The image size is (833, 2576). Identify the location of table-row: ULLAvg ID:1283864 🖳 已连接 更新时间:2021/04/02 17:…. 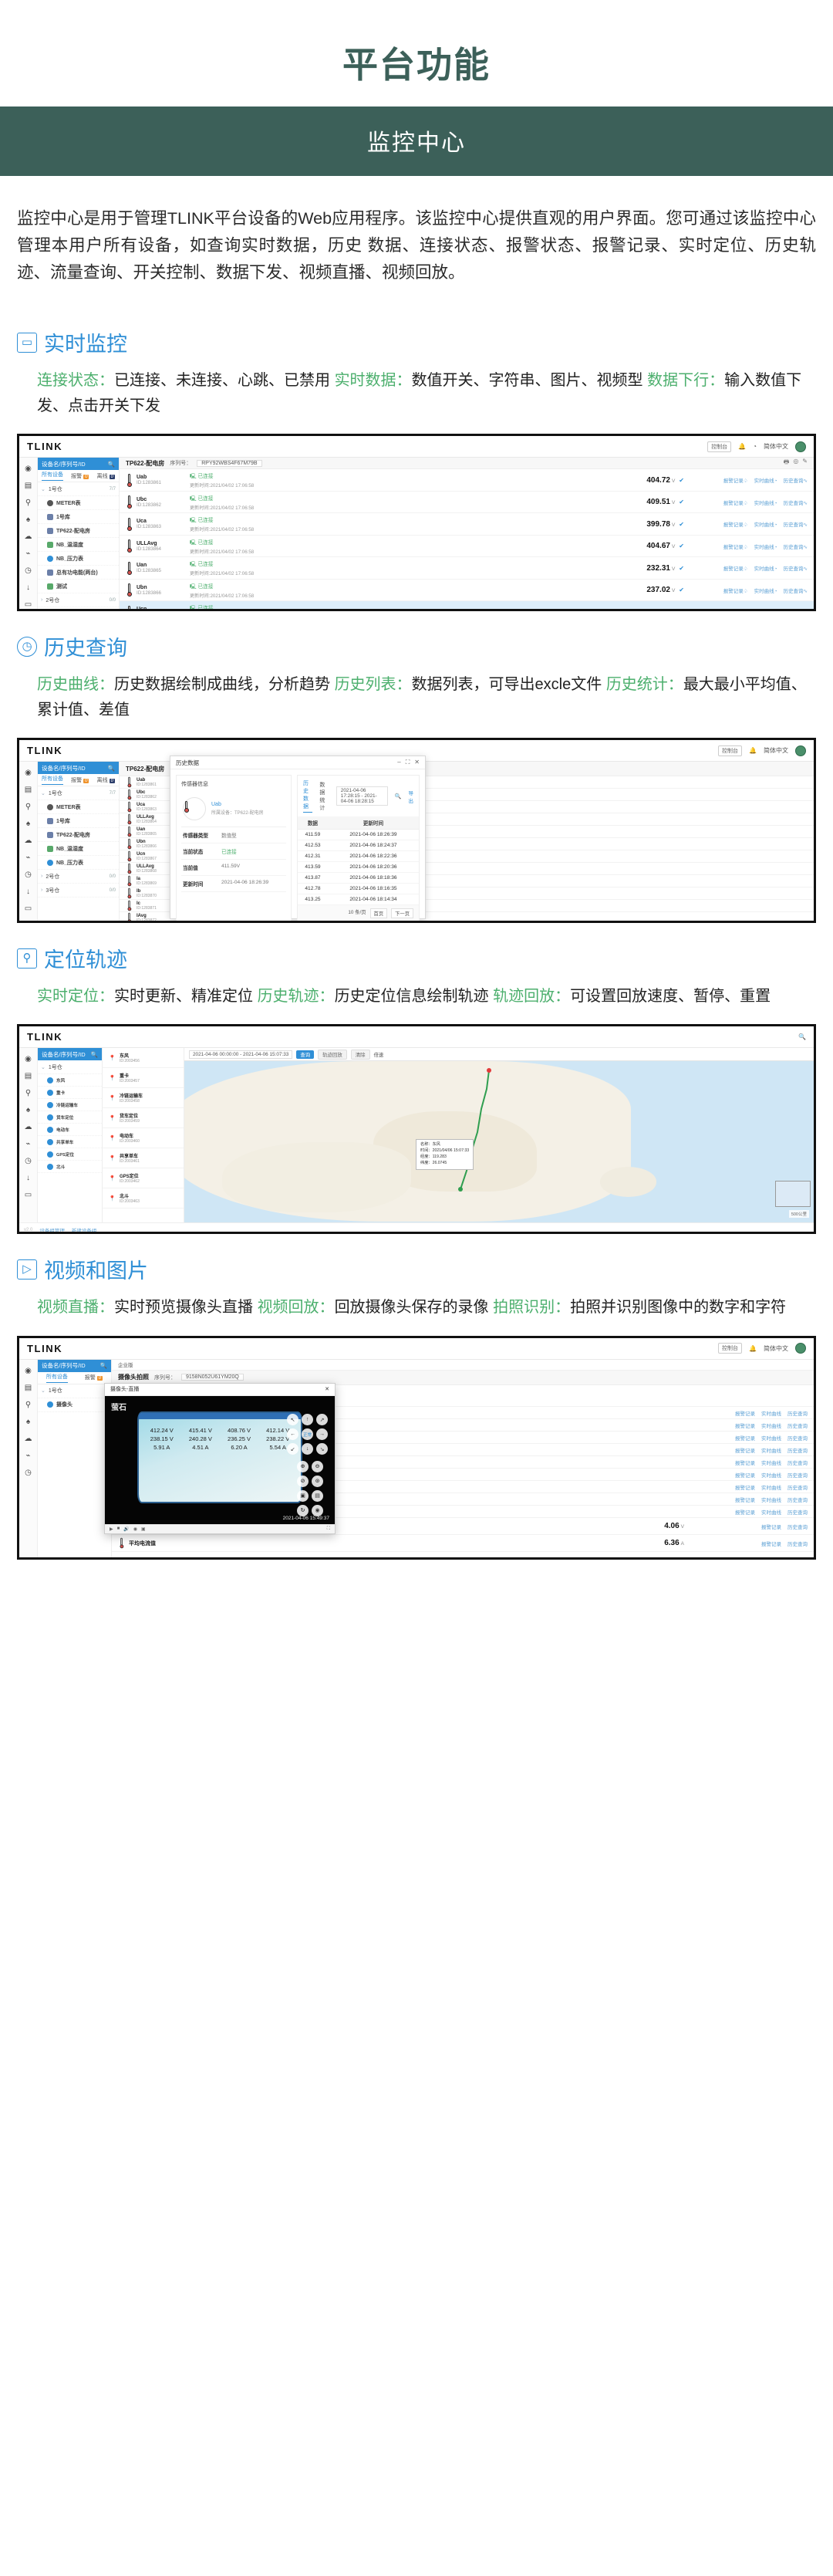
(467, 547).